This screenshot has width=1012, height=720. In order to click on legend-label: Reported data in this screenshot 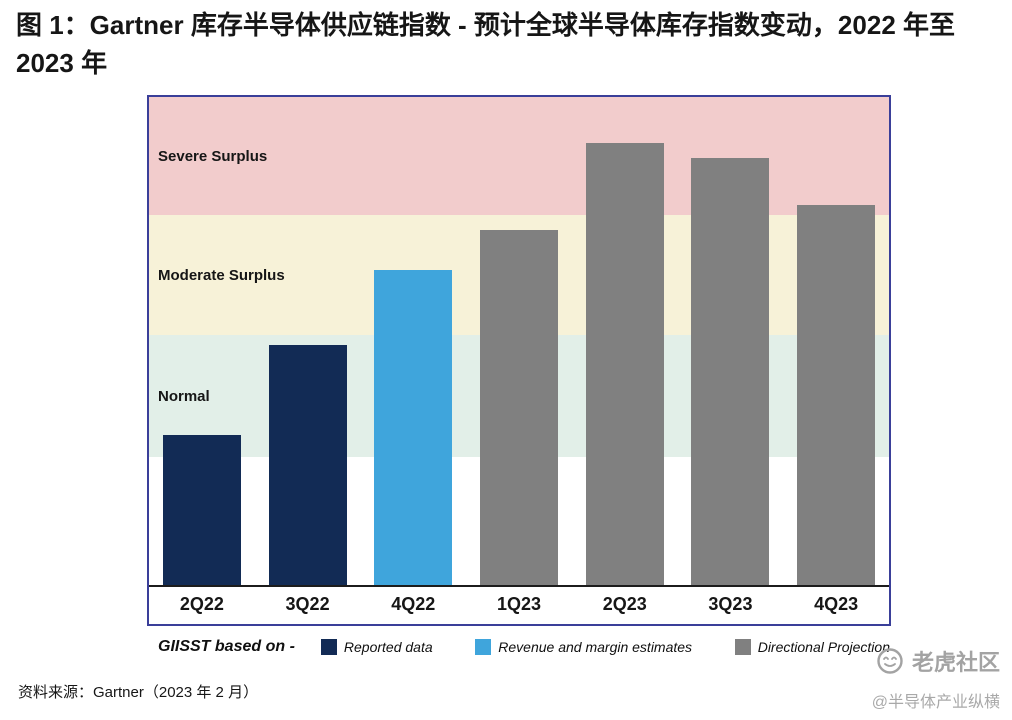, I will do `click(388, 647)`.